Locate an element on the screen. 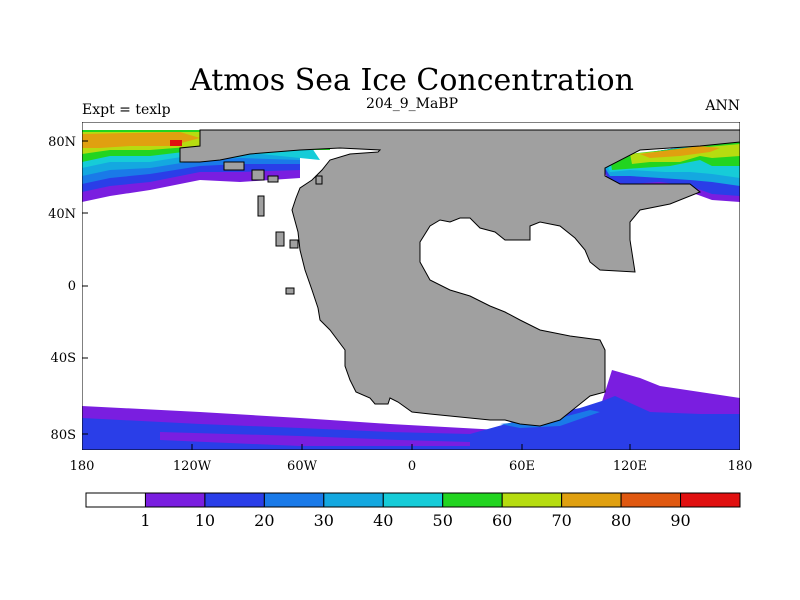 The width and height of the screenshot is (800, 600). lon-label-120e: 120E is located at coordinates (630, 466).